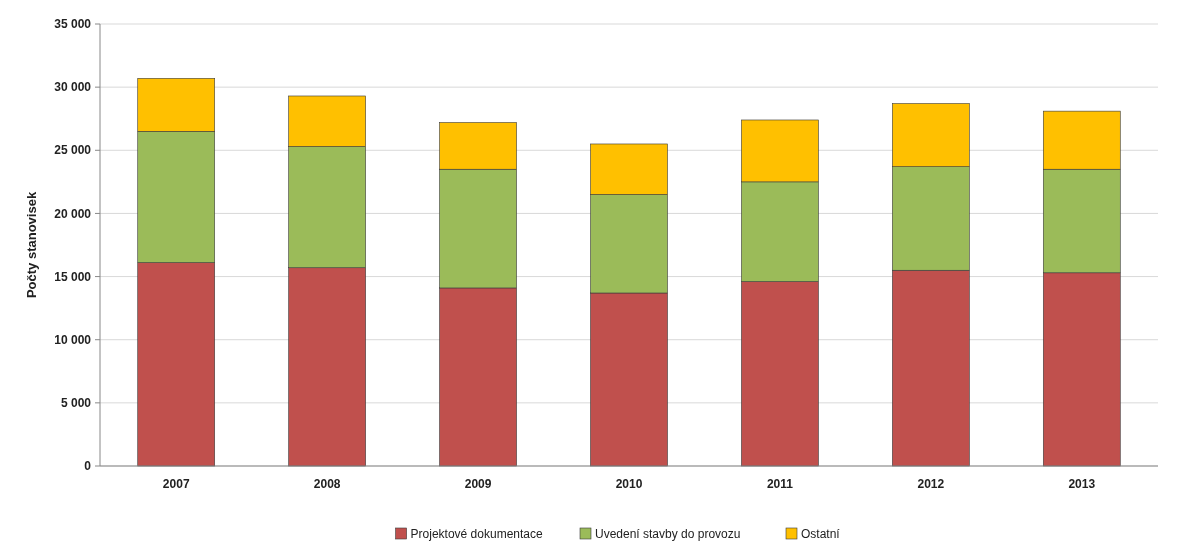 The image size is (1178, 552). I want to click on x-tick-label: 2007, so click(176, 484).